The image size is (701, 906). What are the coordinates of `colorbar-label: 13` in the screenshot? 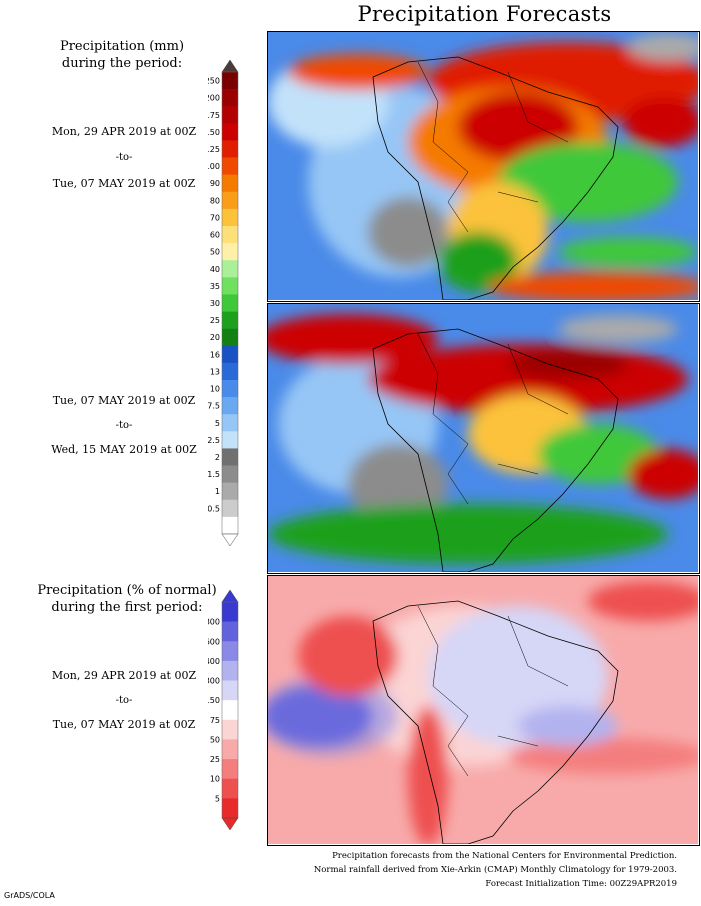 It's located at (215, 371).